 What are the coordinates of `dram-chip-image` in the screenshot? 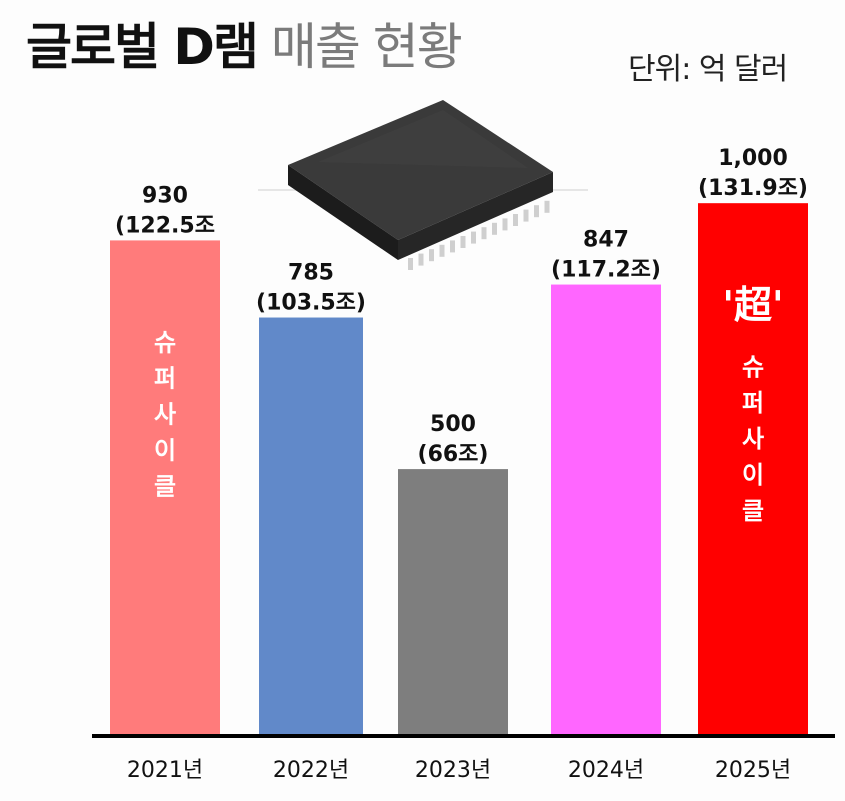 It's located at (423, 185).